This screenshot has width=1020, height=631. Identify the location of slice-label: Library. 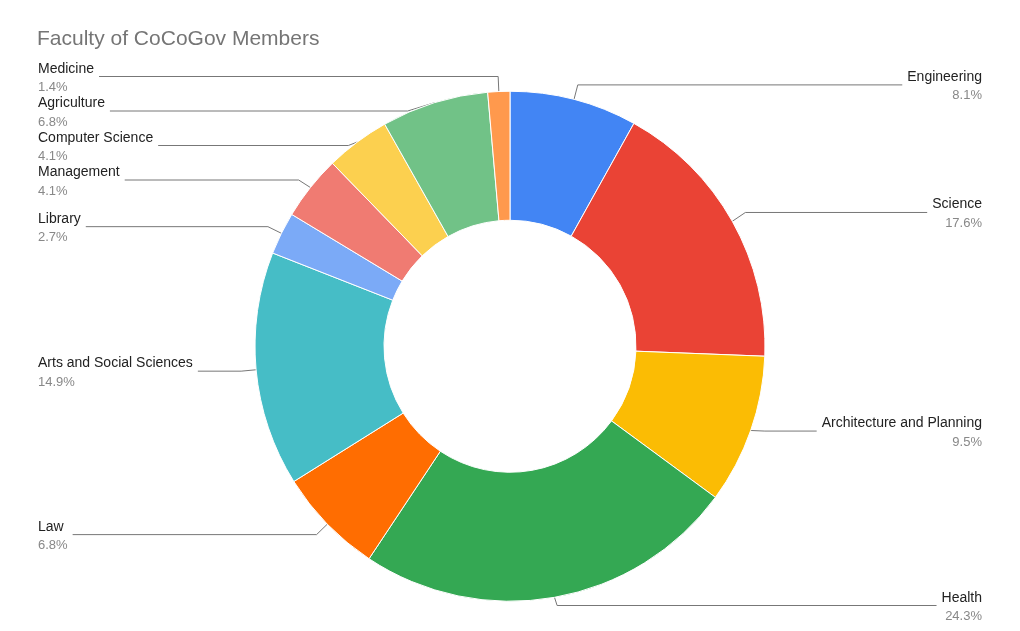
(59, 217).